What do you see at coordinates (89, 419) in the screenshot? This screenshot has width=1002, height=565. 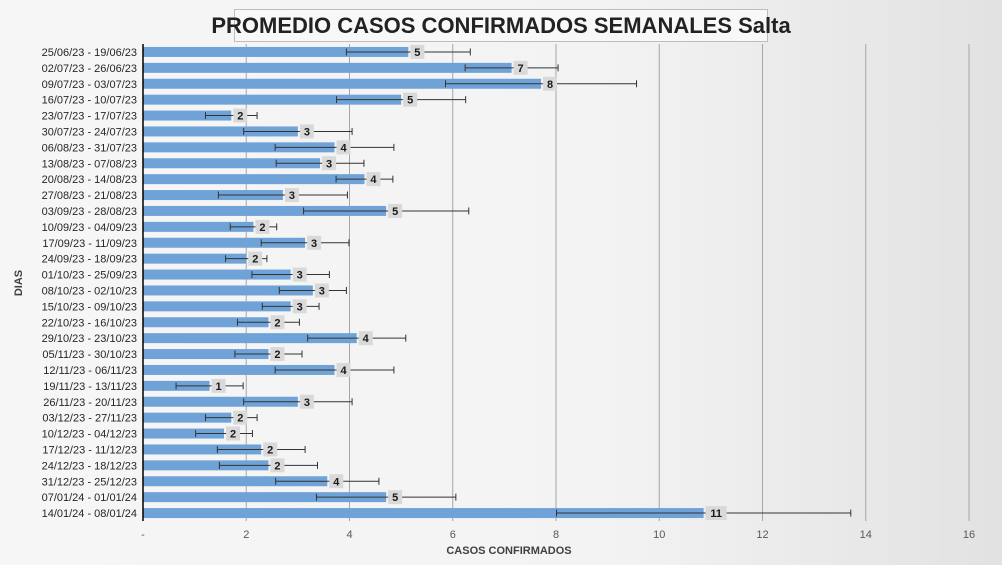 I see `category-label: 03/12/23 - 27/11/23` at bounding box center [89, 419].